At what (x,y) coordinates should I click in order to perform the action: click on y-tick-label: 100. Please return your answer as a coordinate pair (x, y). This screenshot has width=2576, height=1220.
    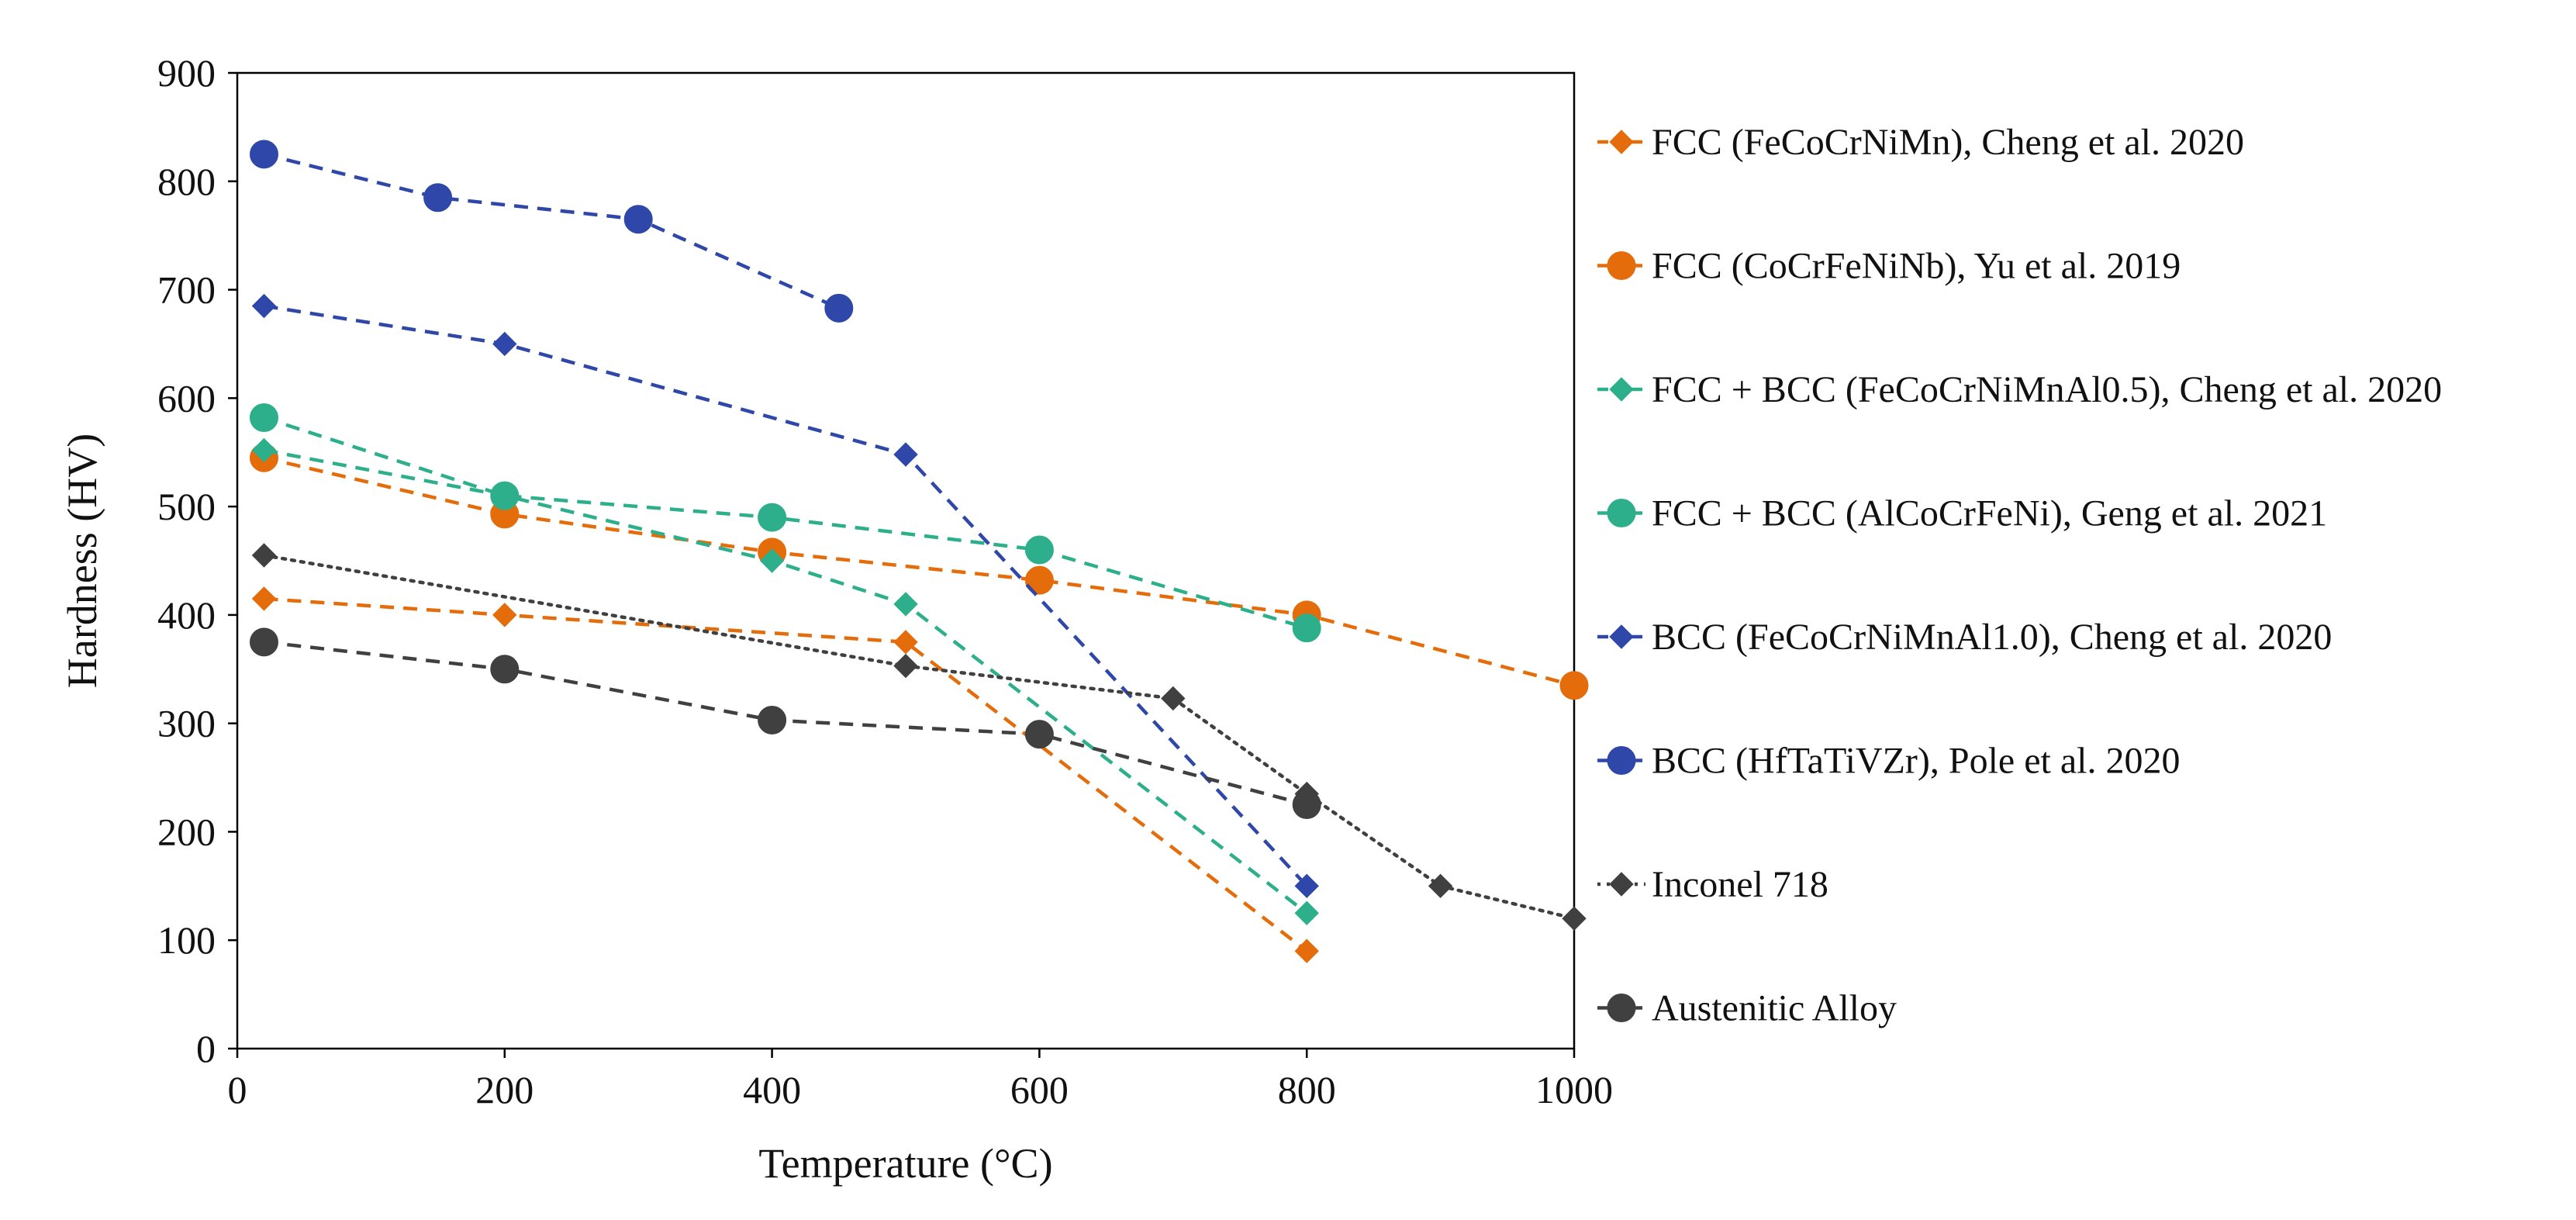
    Looking at the image, I should click on (186, 940).